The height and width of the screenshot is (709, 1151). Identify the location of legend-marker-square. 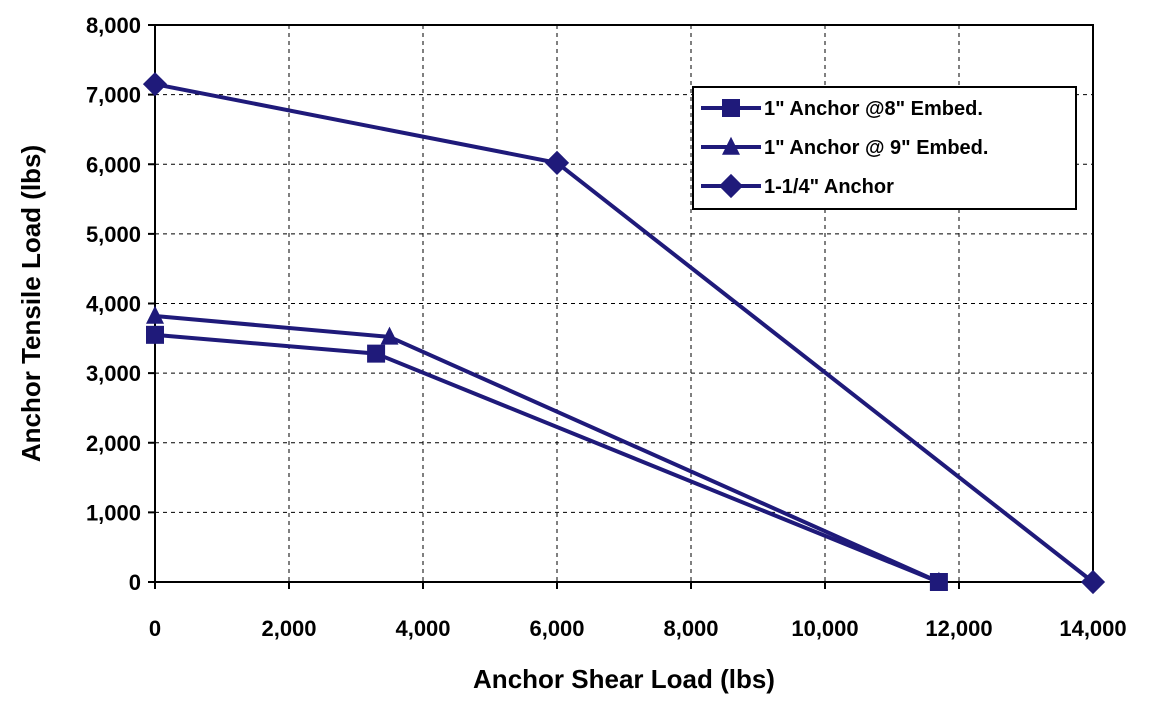
(731, 108).